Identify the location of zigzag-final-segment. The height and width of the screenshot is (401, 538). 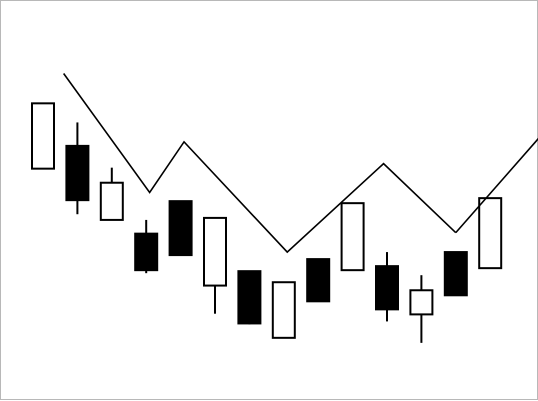
(496, 185).